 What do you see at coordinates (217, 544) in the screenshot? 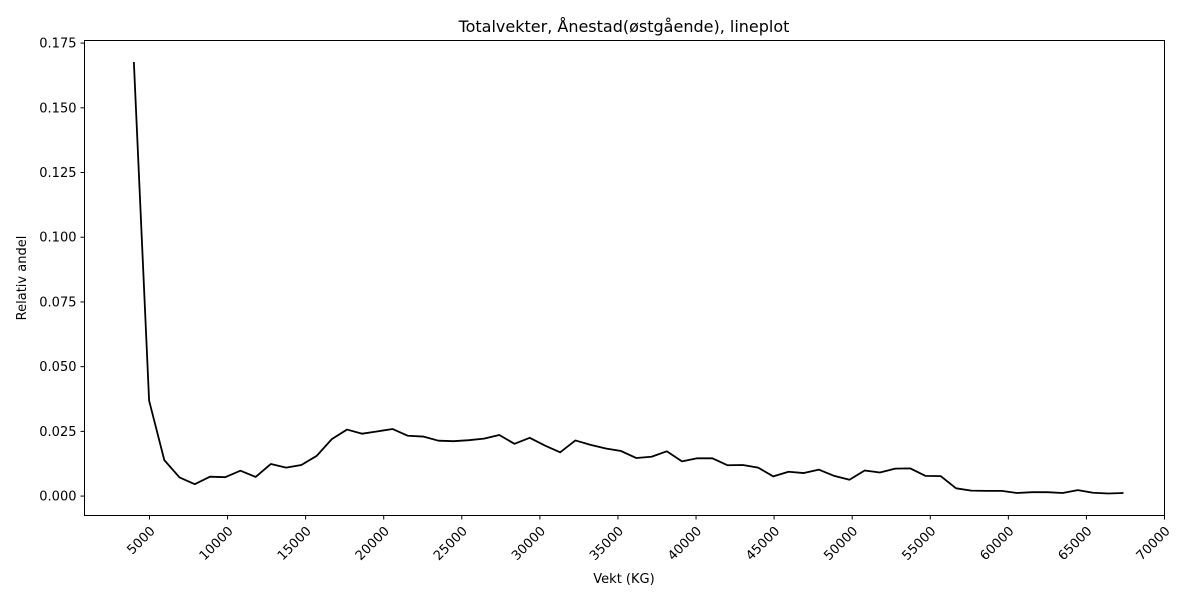
I see `x-tick-label: 10000` at bounding box center [217, 544].